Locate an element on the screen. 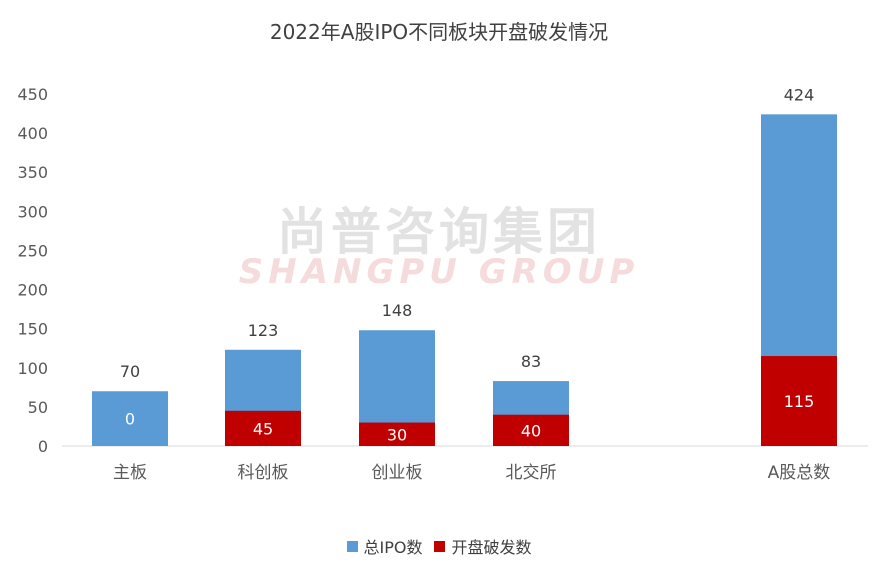 The height and width of the screenshot is (570, 878). y-tick-label: 50 is located at coordinates (38, 407).